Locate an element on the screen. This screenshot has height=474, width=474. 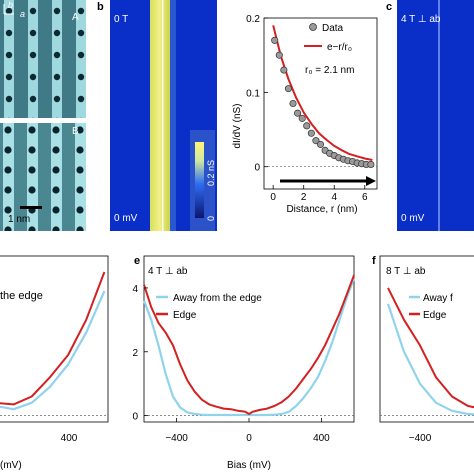
decay-ylabel: dI/dV (nS) is located at coordinates (237, 125).